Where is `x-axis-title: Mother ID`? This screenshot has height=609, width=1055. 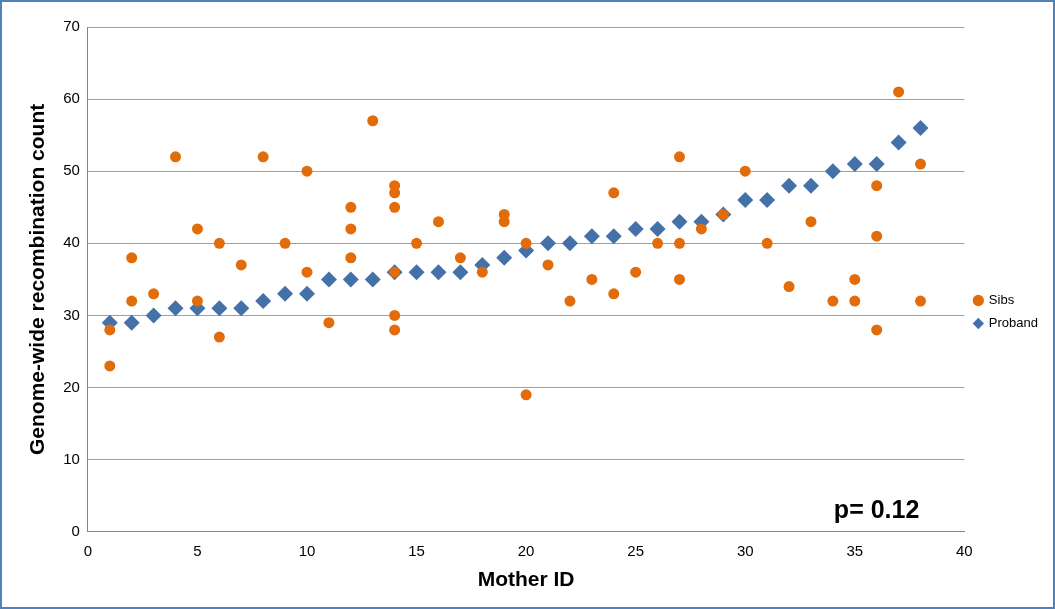
x-axis-title: Mother ID is located at coordinates (526, 579).